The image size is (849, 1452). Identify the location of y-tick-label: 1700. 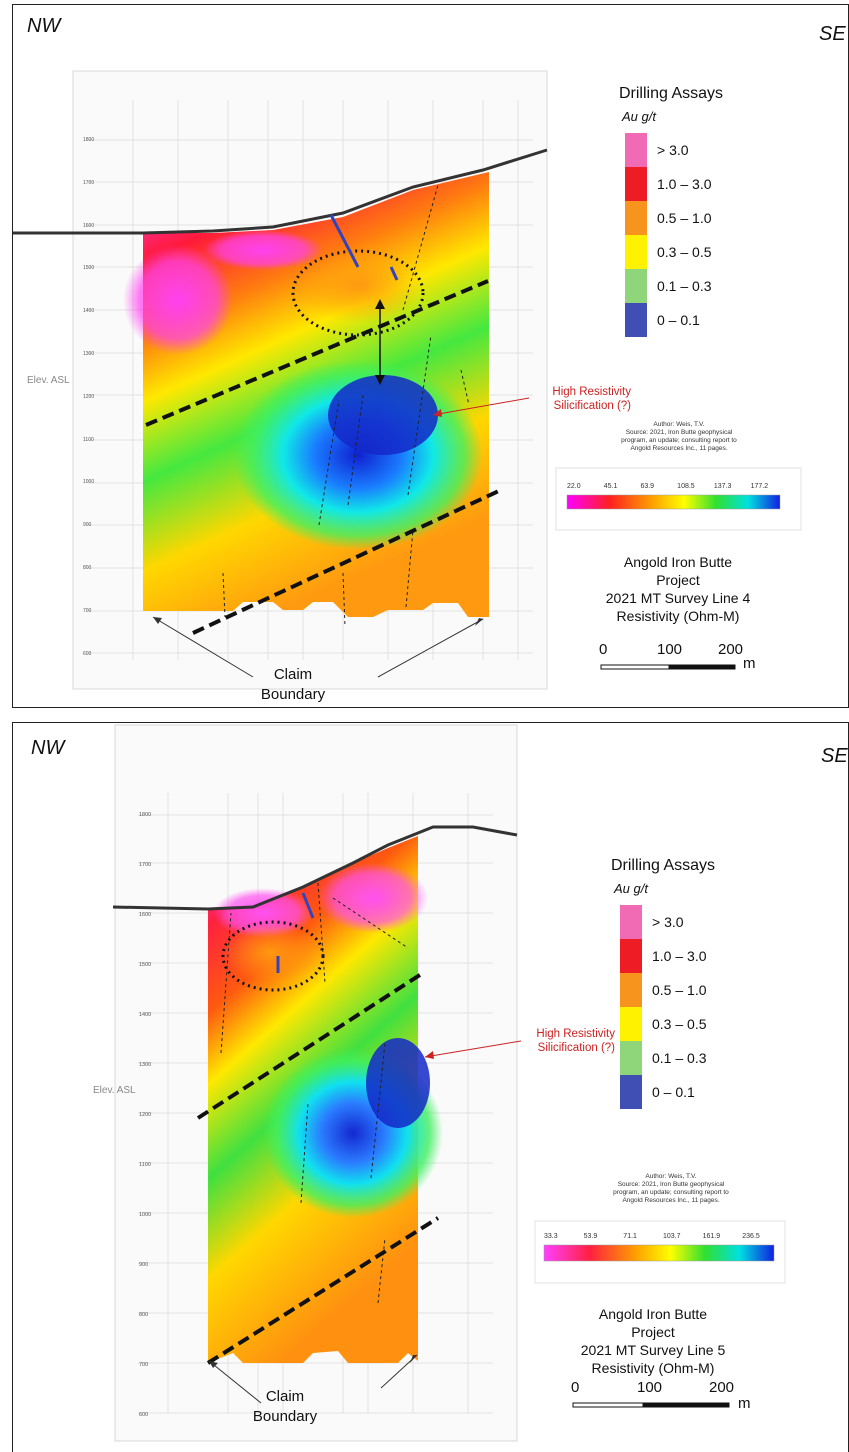
(89, 182).